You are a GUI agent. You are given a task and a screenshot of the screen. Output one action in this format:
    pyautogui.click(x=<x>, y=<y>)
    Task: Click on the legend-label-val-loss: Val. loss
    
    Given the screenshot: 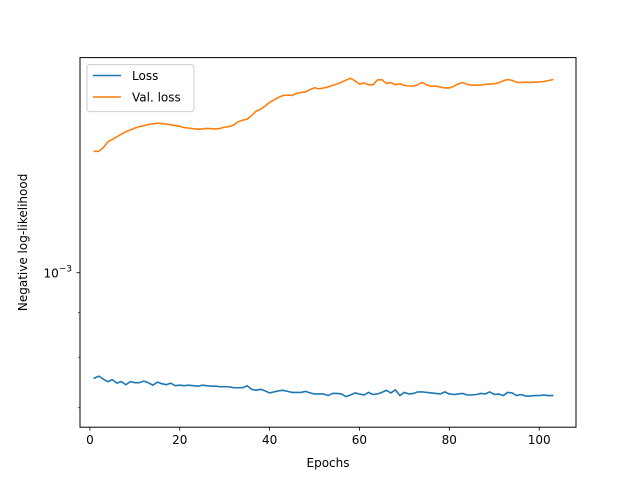 What is the action you would take?
    pyautogui.click(x=156, y=98)
    